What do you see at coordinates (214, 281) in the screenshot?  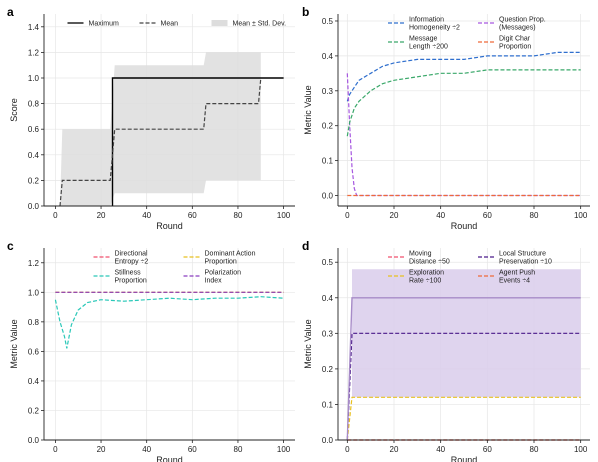 I see `legend-label-line: Index` at bounding box center [214, 281].